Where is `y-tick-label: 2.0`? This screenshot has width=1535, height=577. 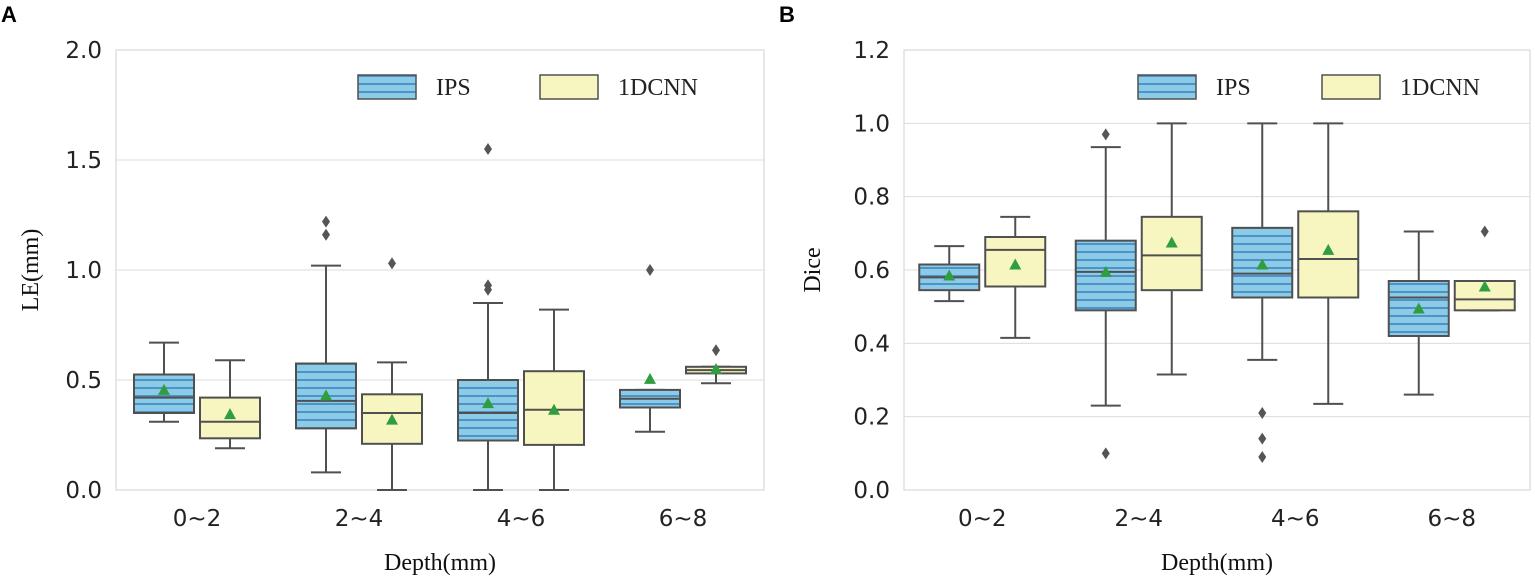
y-tick-label: 2.0 is located at coordinates (83, 51).